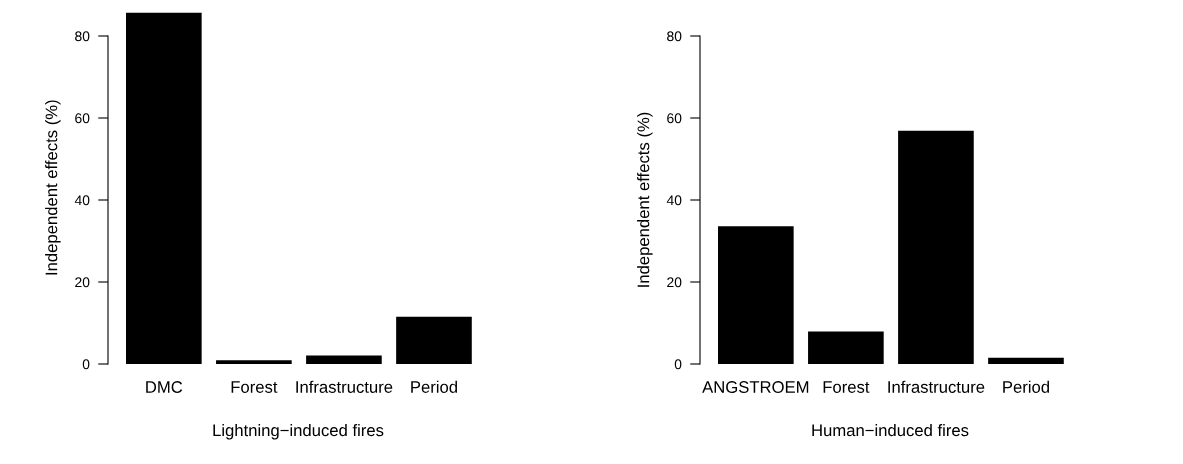  What do you see at coordinates (298, 431) in the screenshot?
I see `x-axis-title: Lightning−induced fires` at bounding box center [298, 431].